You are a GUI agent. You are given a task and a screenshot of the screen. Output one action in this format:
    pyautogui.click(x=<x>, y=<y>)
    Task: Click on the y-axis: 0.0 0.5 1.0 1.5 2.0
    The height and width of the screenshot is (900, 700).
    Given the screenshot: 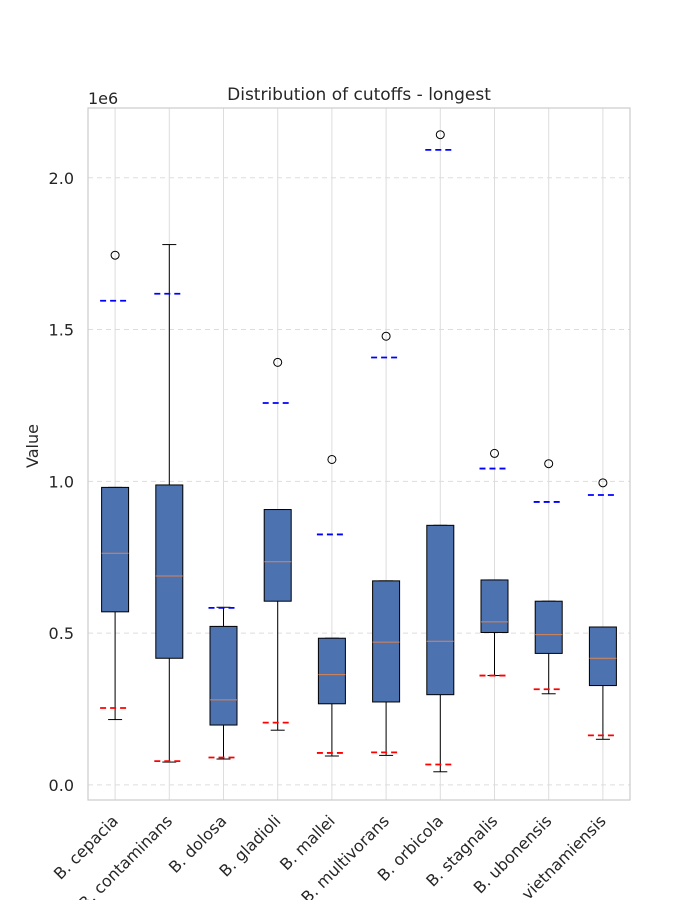 What is the action you would take?
    pyautogui.click(x=61, y=482)
    